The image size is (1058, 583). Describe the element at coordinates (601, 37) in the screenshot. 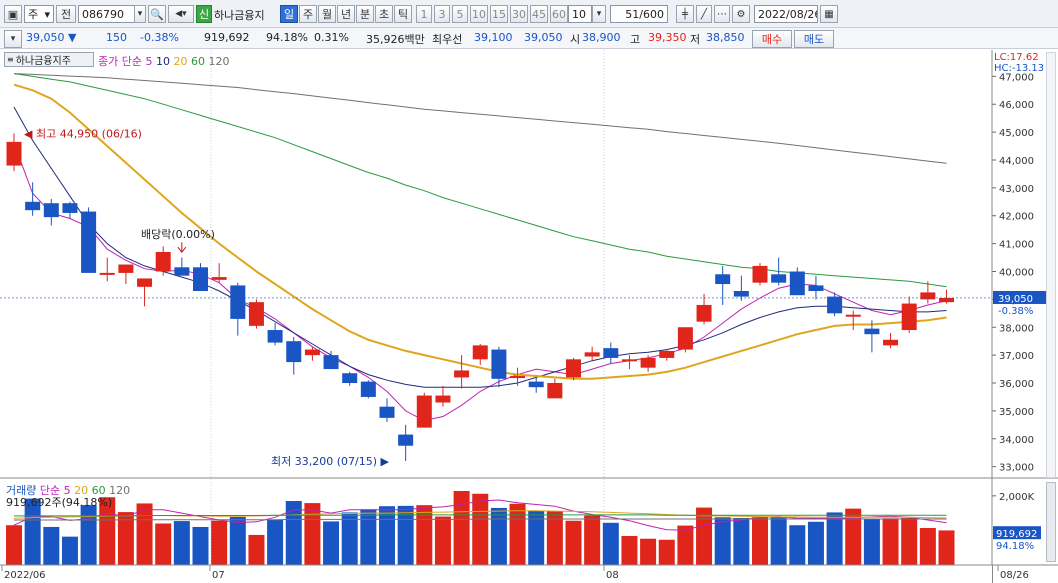

I see `open-price: 38,900` at that location.